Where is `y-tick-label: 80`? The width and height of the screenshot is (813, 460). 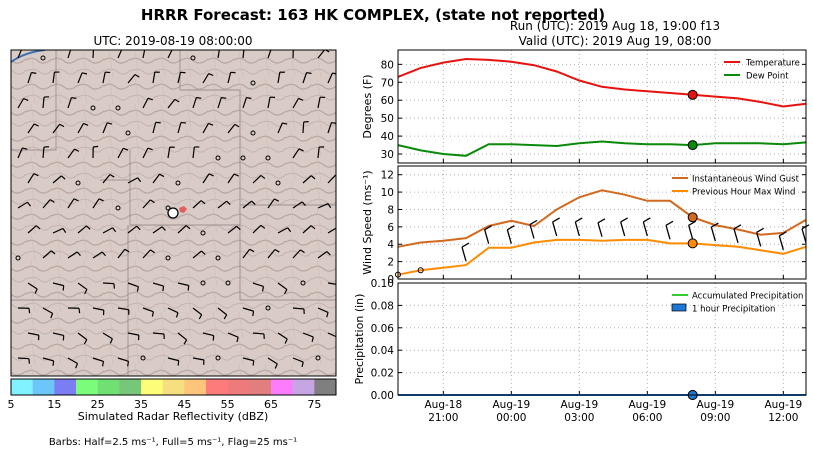
y-tick-label: 80 is located at coordinates (387, 65).